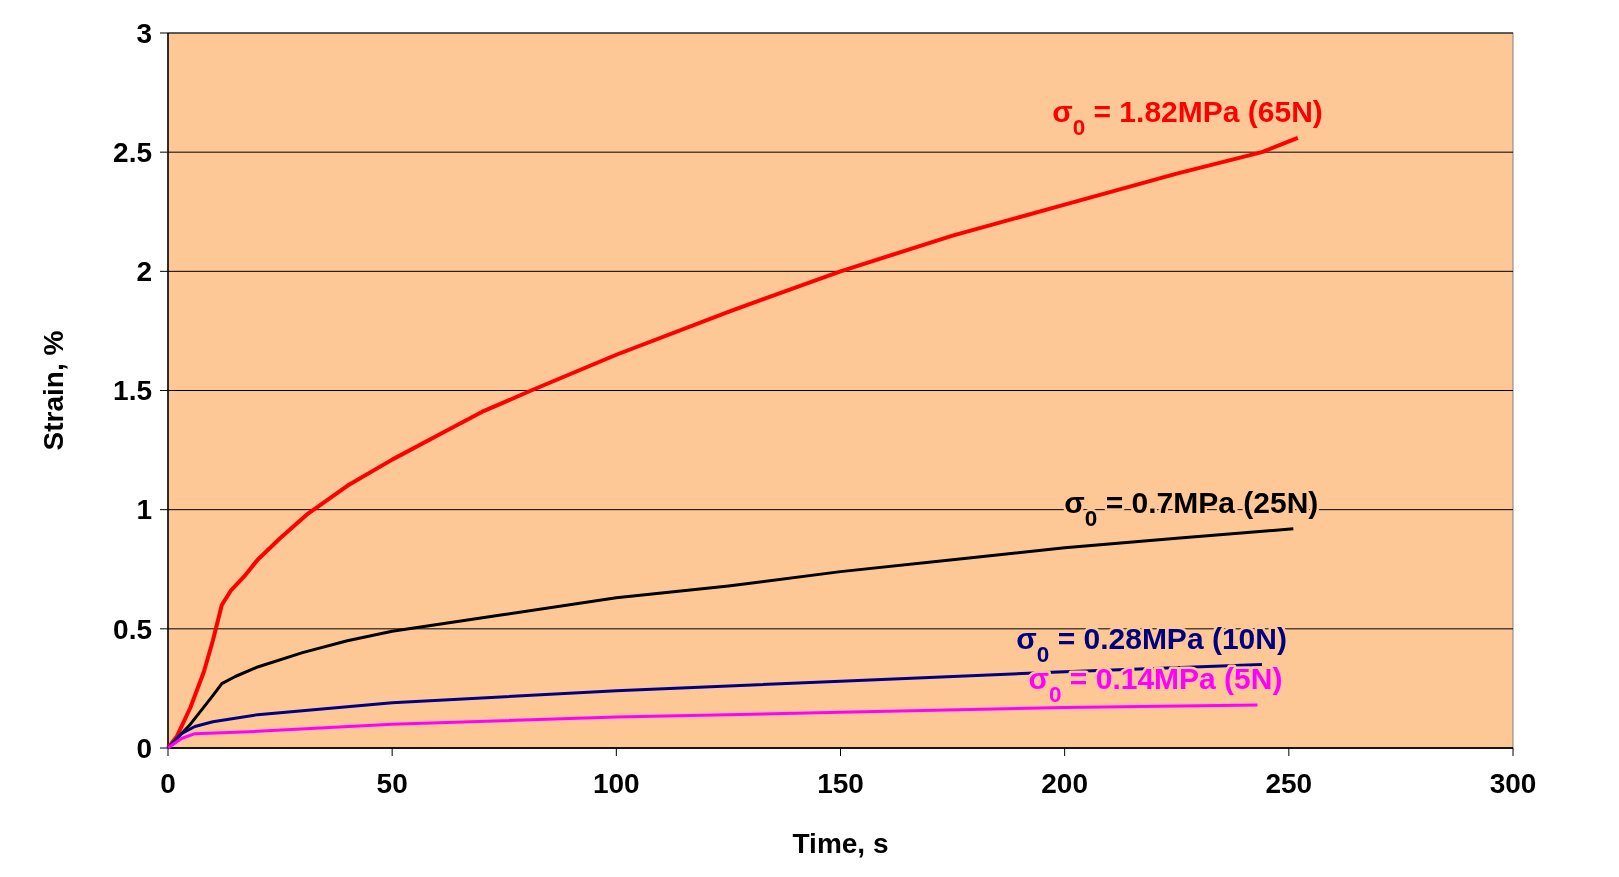  Describe the element at coordinates (144, 748) in the screenshot. I see `y-tick-label: 0` at that location.